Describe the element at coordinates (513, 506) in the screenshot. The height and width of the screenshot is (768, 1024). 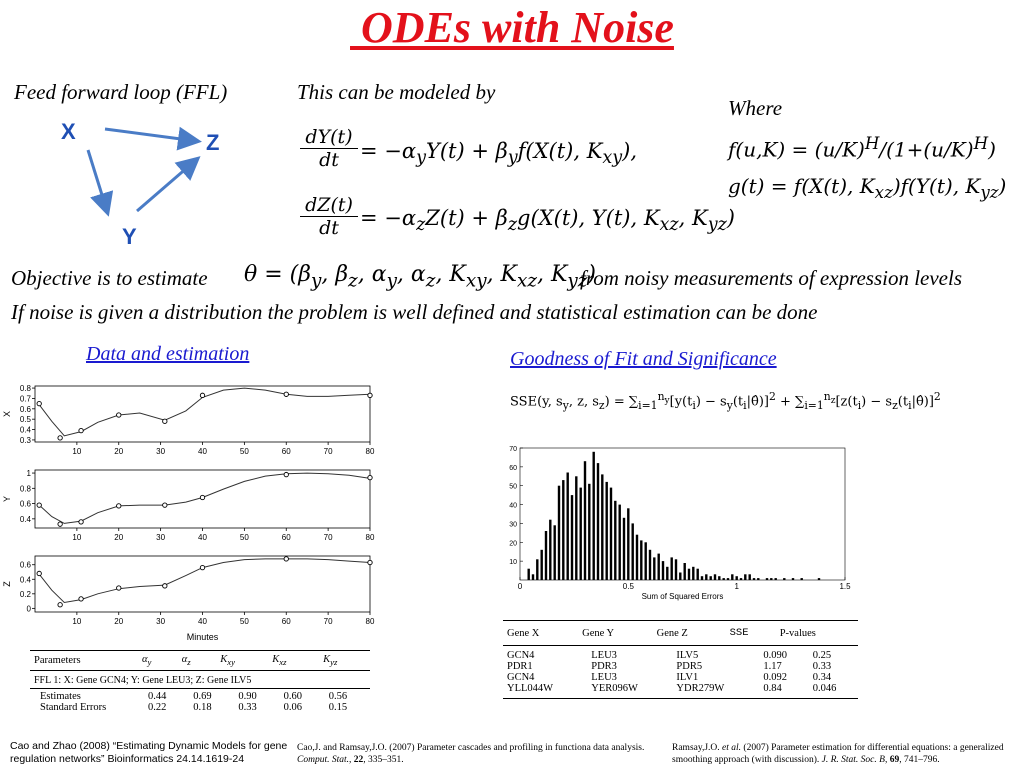
I see `y-tick-label: 40` at that location.